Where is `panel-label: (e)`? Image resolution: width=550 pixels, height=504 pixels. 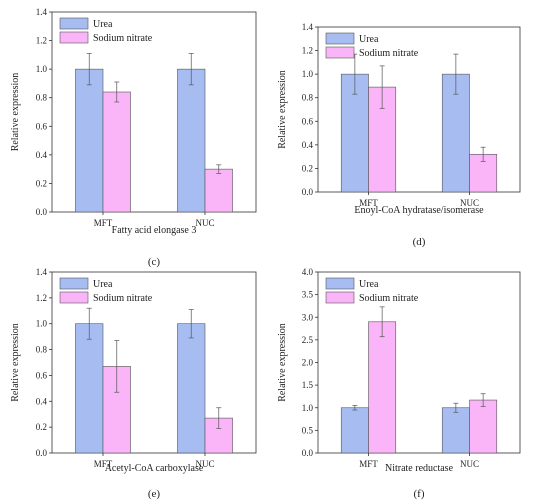 panel-label: (e) is located at coordinates (154, 494).